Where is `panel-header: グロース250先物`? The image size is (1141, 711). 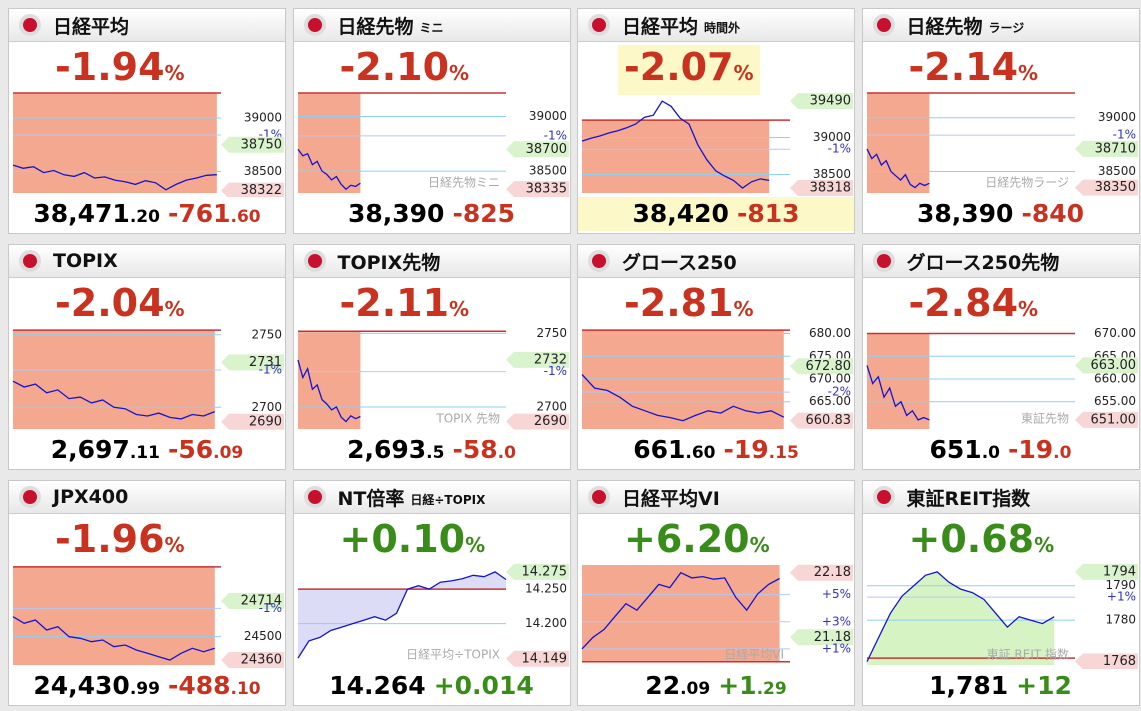
panel-header: グロース250先物 is located at coordinates (1000, 261).